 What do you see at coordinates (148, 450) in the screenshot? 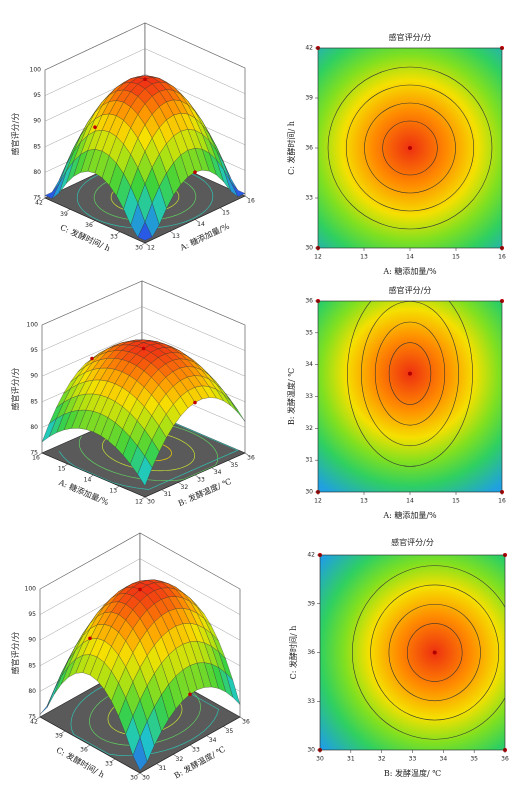
I see `floor-contour` at bounding box center [148, 450].